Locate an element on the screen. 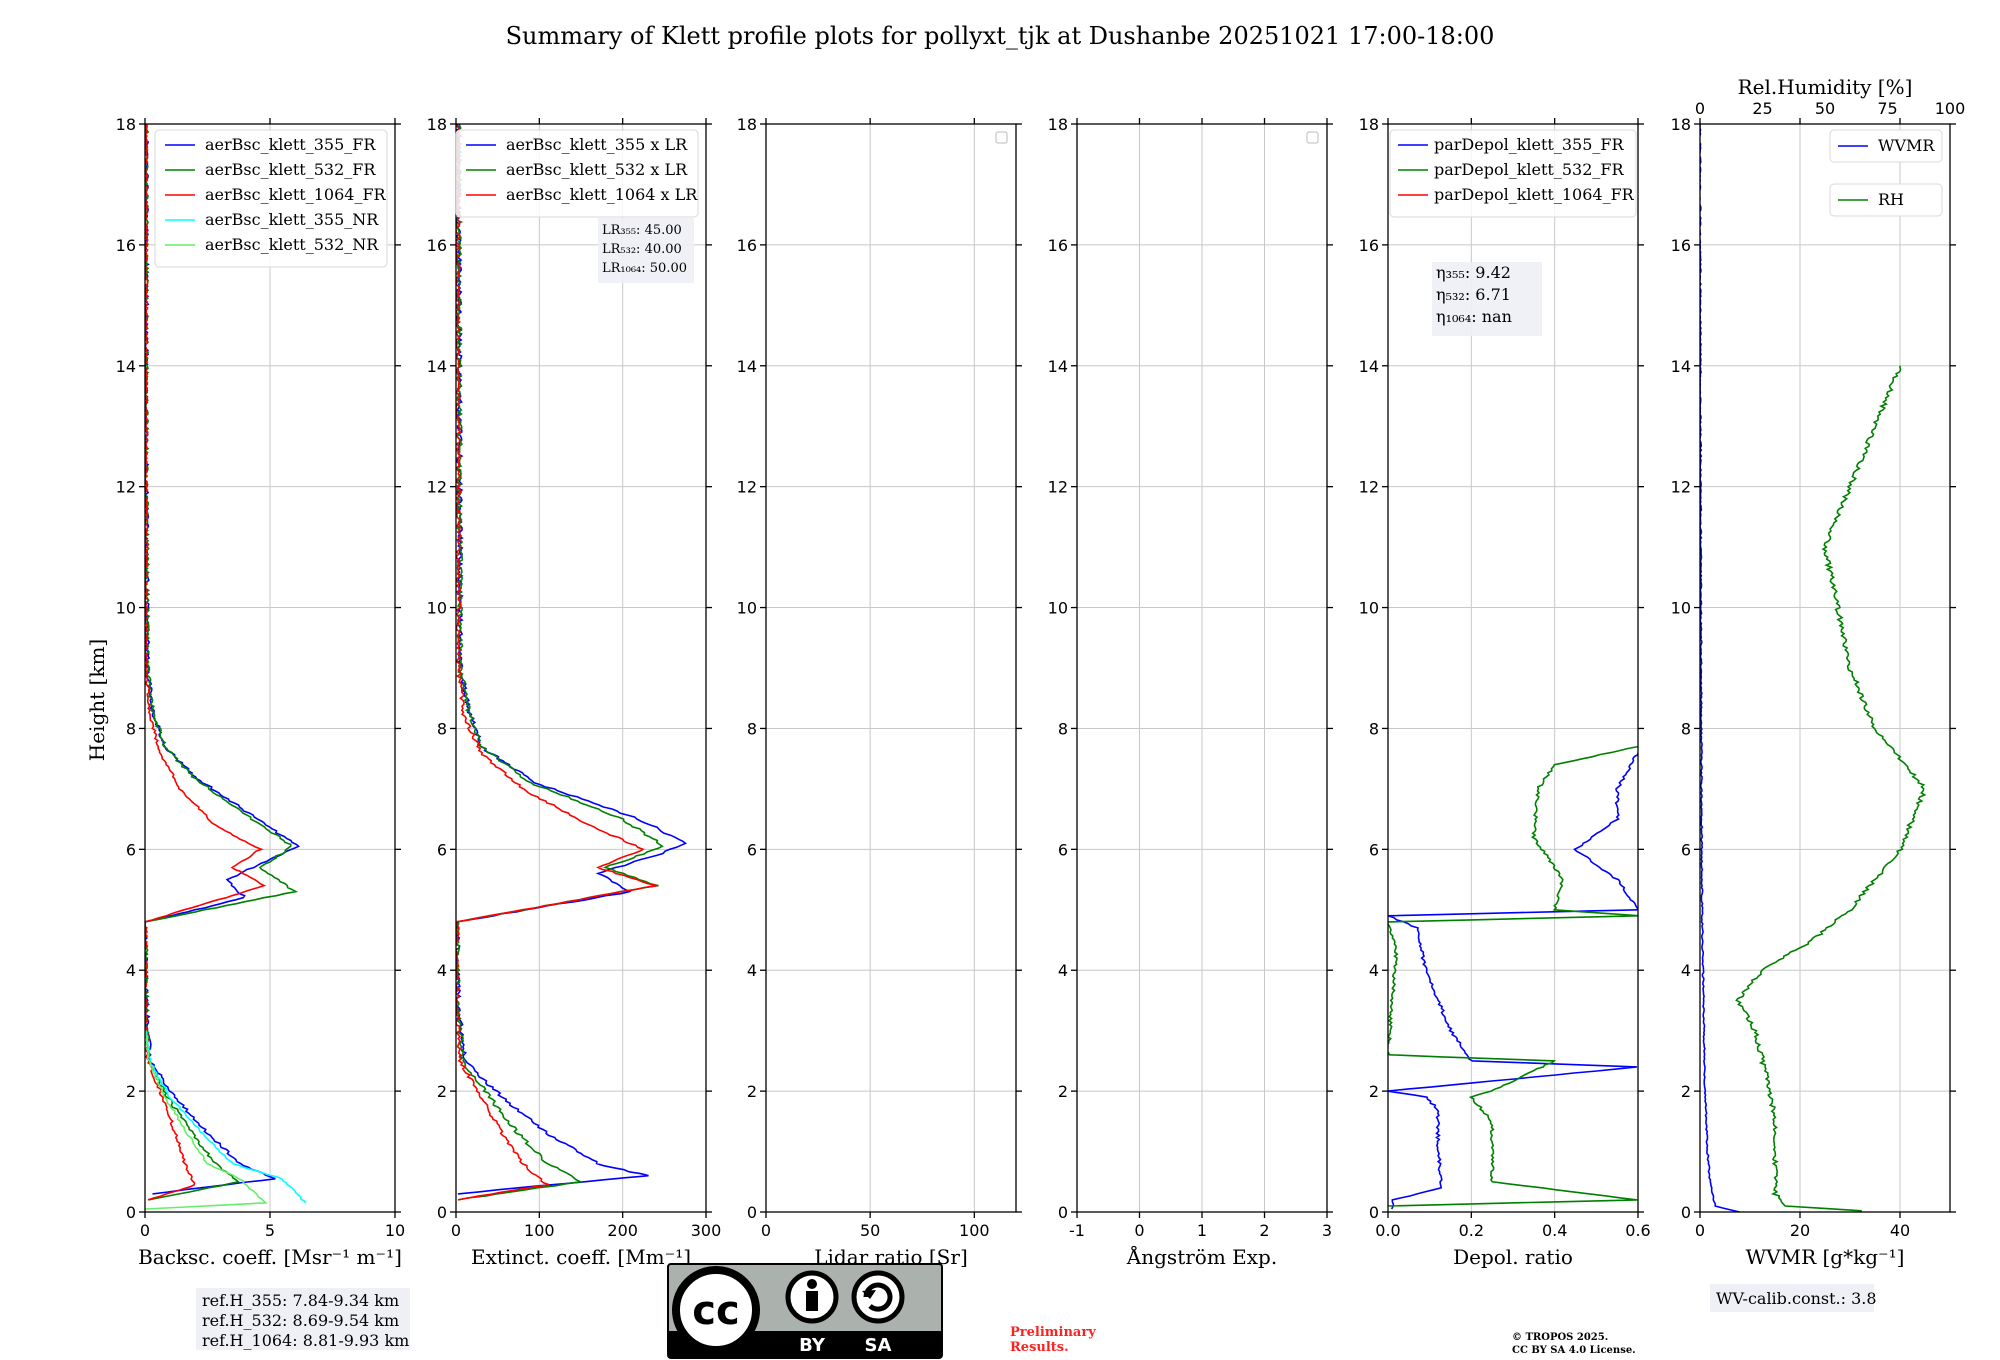 The width and height of the screenshot is (2000, 1360). legend-entry: aerBsc_klett_532 x LR is located at coordinates (597, 169).